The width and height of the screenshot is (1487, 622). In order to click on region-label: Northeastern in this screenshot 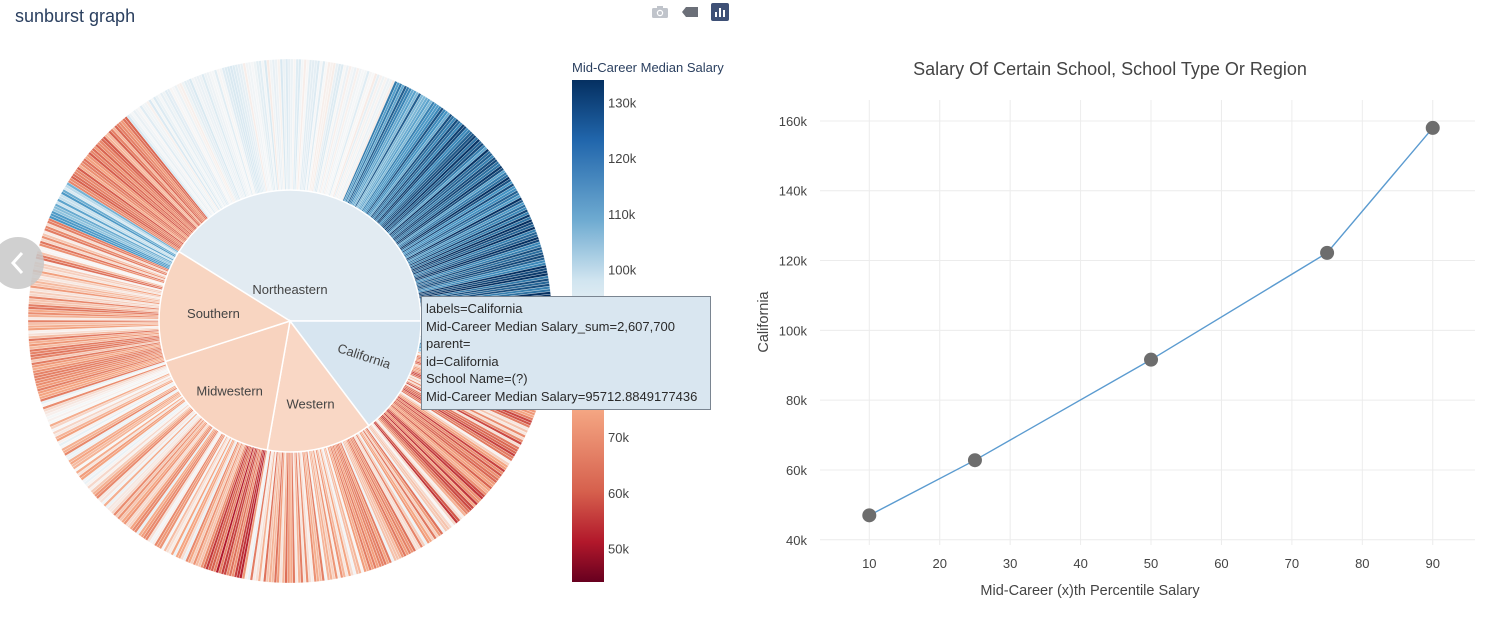, I will do `click(289, 289)`.